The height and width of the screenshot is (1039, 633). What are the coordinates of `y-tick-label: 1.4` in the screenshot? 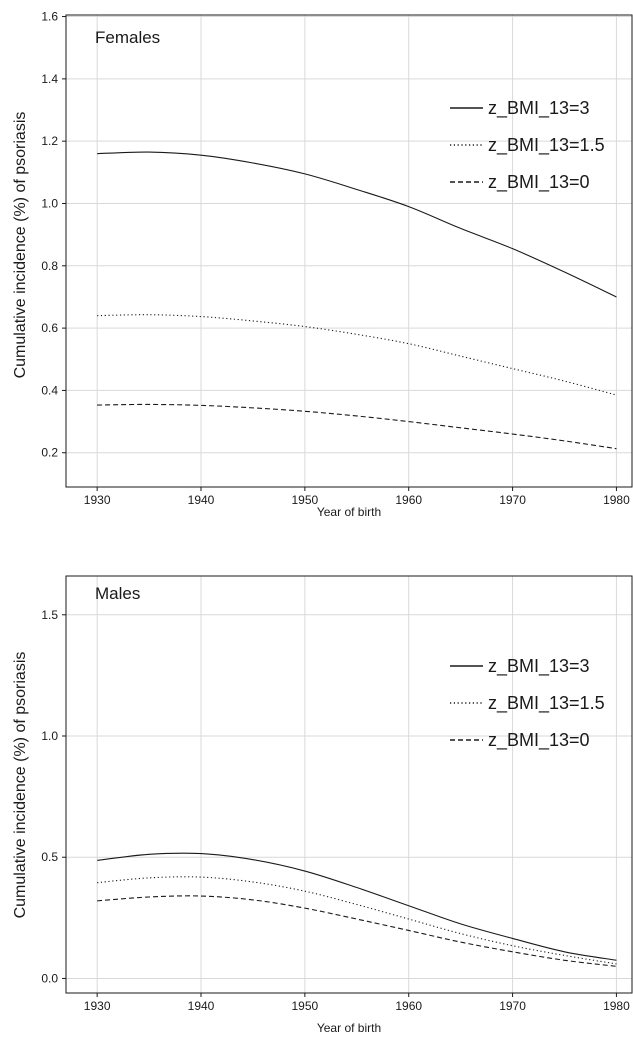 It's located at (49, 79).